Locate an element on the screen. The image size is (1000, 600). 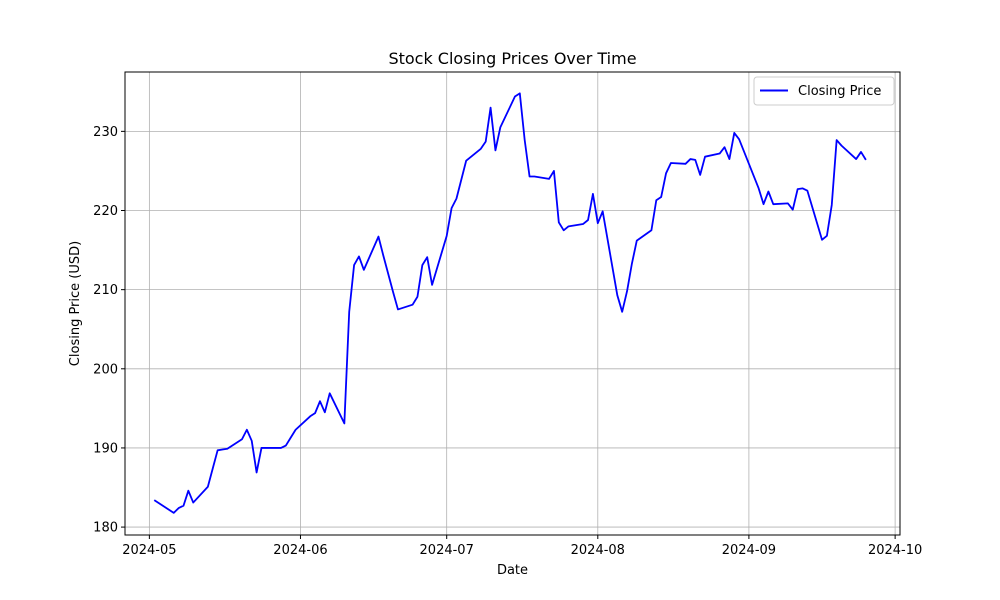
y-tick-label: 230 is located at coordinates (105, 132).